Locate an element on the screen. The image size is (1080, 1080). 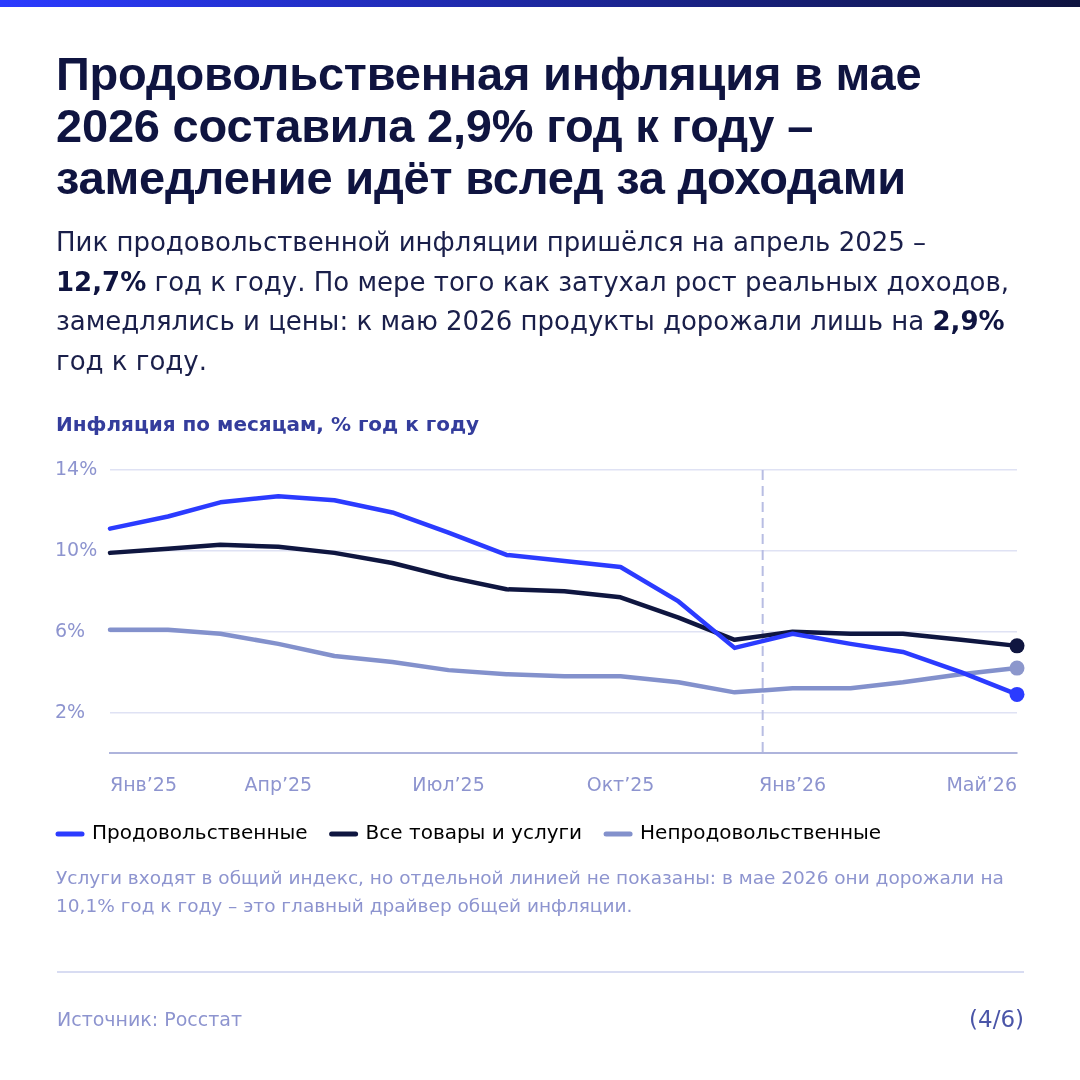
x-tick-label: Апр’25 is located at coordinates (278, 784).